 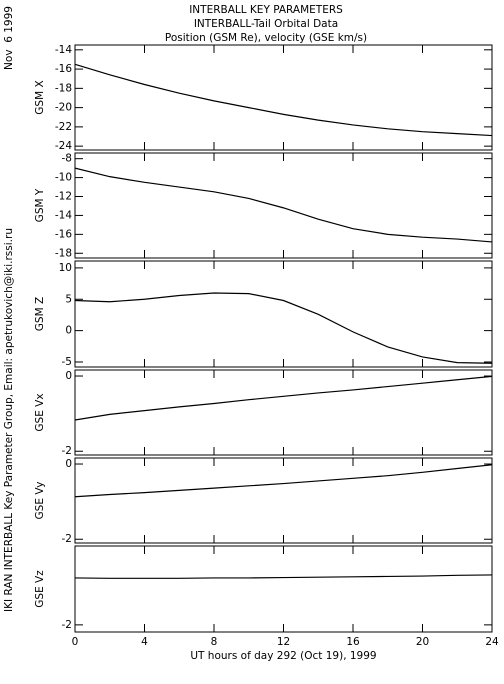 What do you see at coordinates (40, 314) in the screenshot?
I see `y-axis-label: GSM Z` at bounding box center [40, 314].